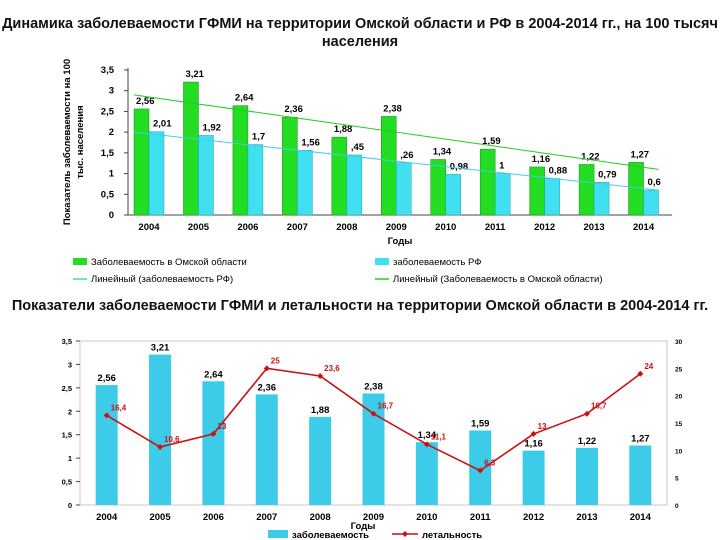 The height and width of the screenshot is (540, 720). Describe the element at coordinates (480, 423) in the screenshot. I see `data-label-zabol: 1,59` at that location.